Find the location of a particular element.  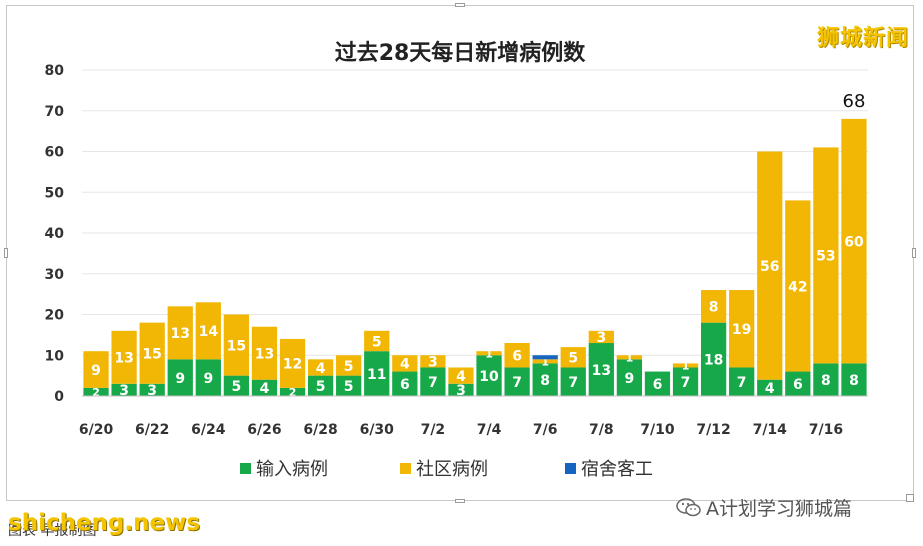

data-label: 18 is located at coordinates (713, 361).